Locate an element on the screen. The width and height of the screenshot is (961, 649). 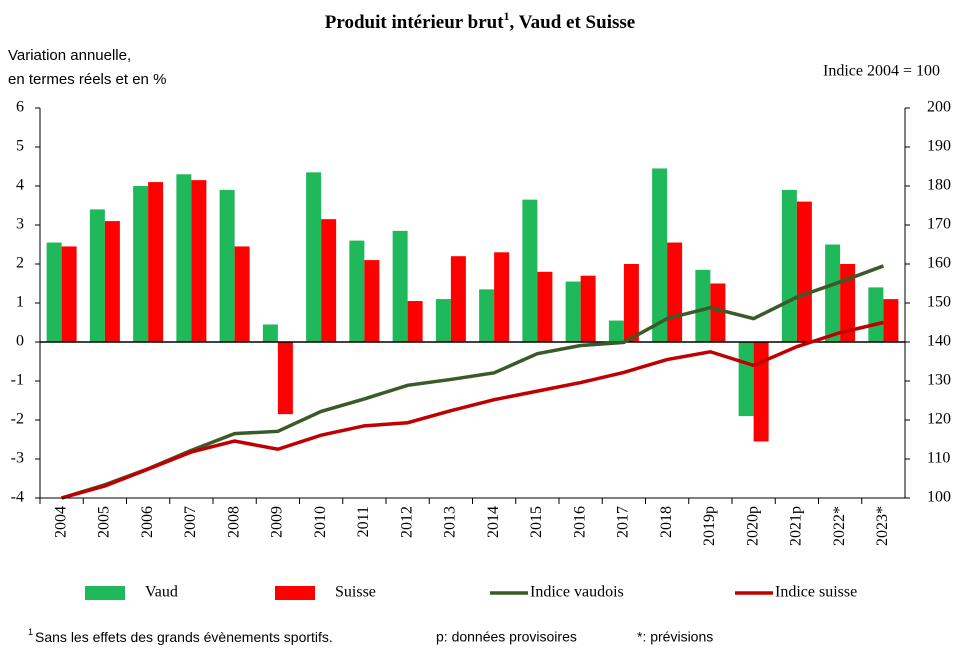
y-tick-label: 3 is located at coordinates (20, 224).